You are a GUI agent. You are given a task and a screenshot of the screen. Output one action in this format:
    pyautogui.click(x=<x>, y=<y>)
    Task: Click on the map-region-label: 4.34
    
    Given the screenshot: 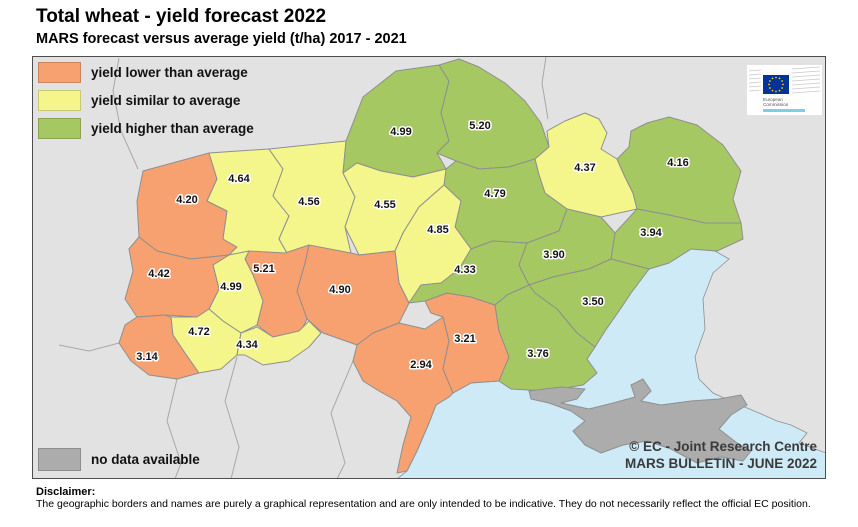 What is the action you would take?
    pyautogui.click(x=247, y=345)
    